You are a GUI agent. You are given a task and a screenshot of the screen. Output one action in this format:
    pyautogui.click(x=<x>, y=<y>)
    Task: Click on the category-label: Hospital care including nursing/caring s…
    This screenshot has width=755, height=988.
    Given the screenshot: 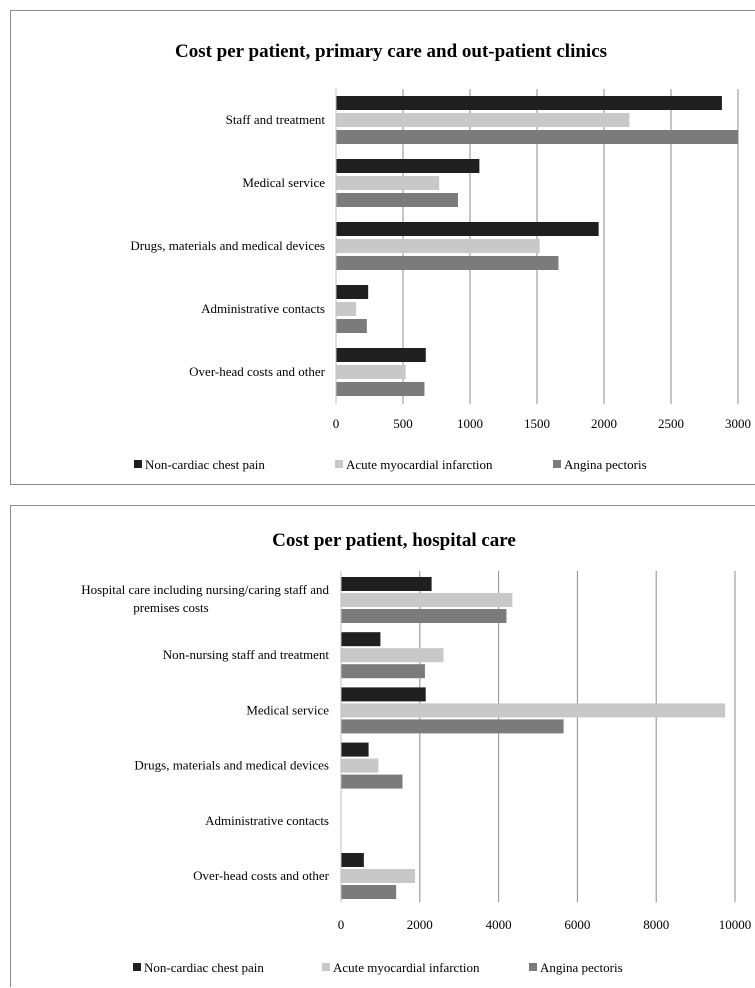 What is the action you would take?
    pyautogui.click(x=205, y=598)
    